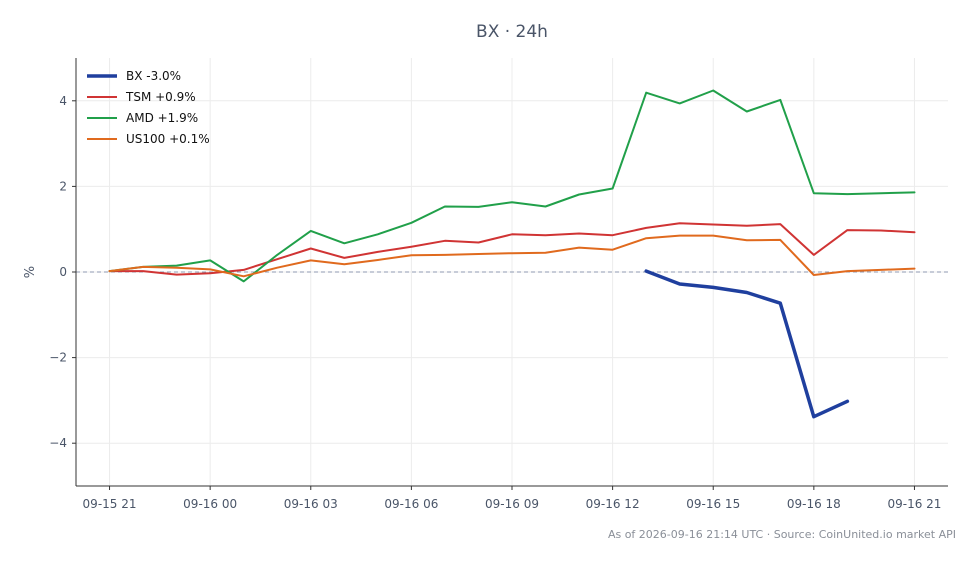 This screenshot has width=980, height=564. What do you see at coordinates (58, 358) in the screenshot?
I see `y-tick-label: −2` at bounding box center [58, 358].